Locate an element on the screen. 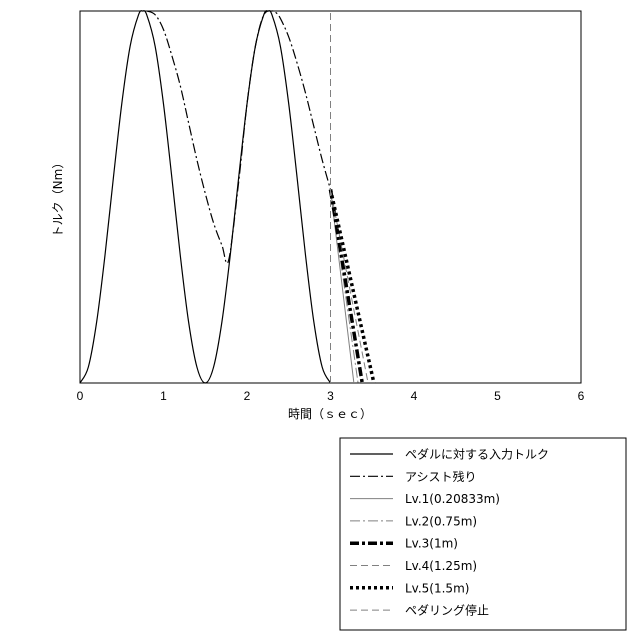 This screenshot has height=640, width=640. legend-box is located at coordinates (483, 534).